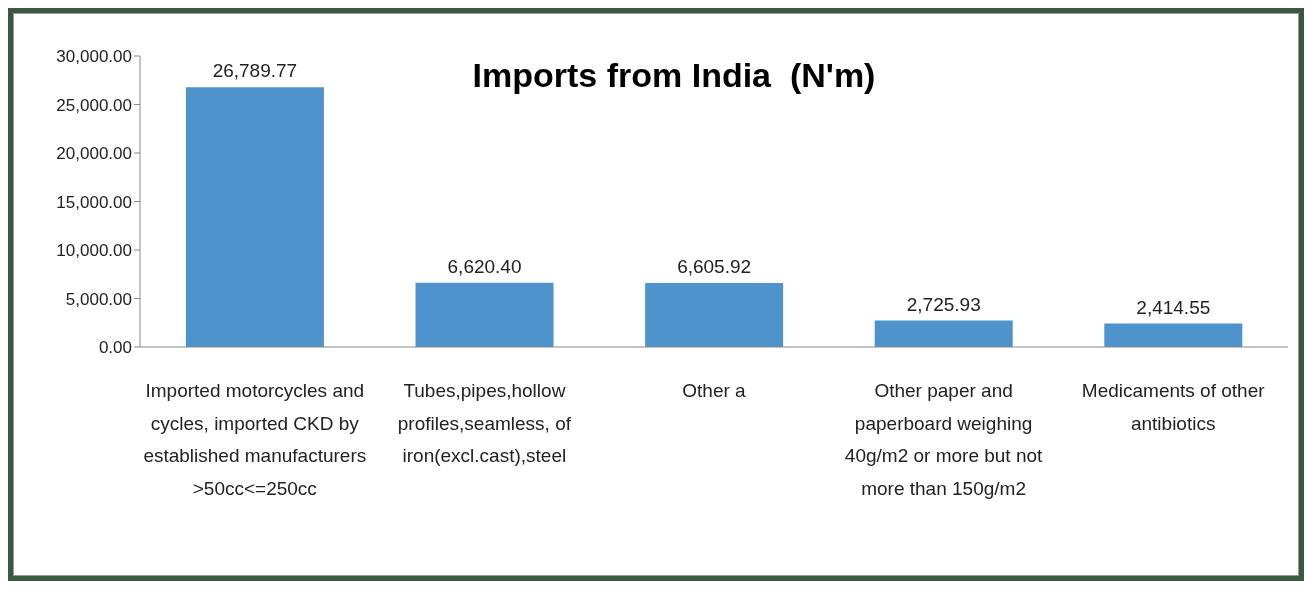 Image resolution: width=1312 pixels, height=589 pixels. I want to click on x-tick-label: Imported motorcycles and cycles, imported CKD by established manufacturers >50cc<=250cc, so click(254, 440).